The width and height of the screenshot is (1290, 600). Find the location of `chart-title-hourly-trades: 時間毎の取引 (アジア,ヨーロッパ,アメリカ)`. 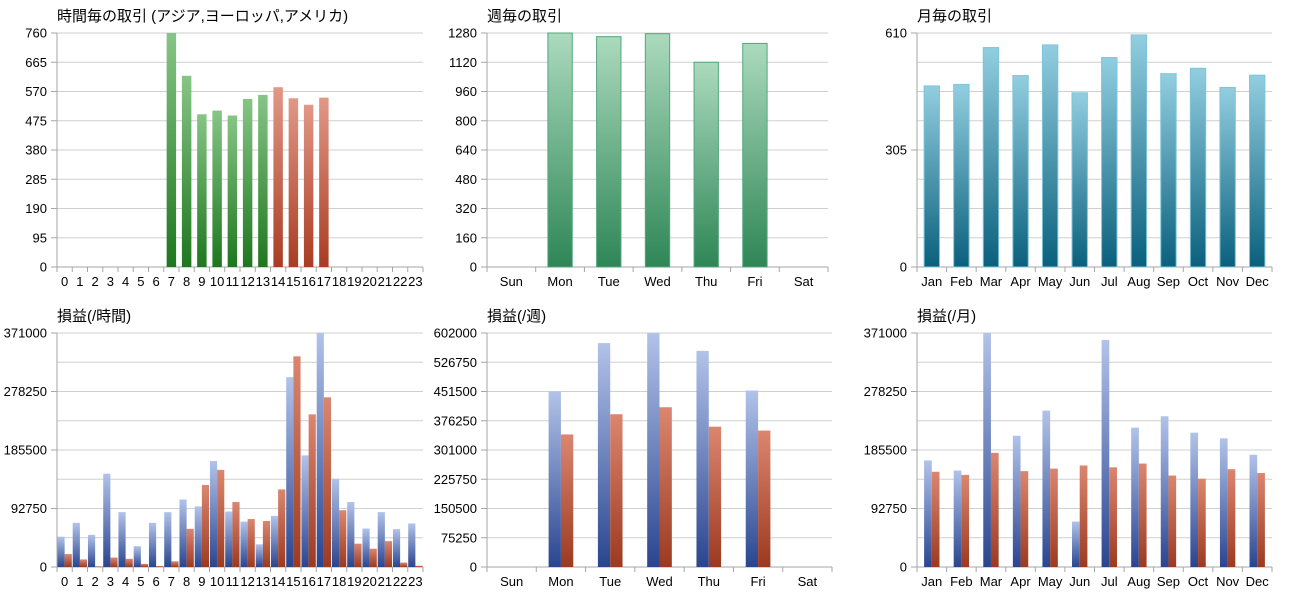

chart-title-hourly-trades: 時間毎の取引 (アジア,ヨーロッパ,アメリカ) is located at coordinates (203, 16).